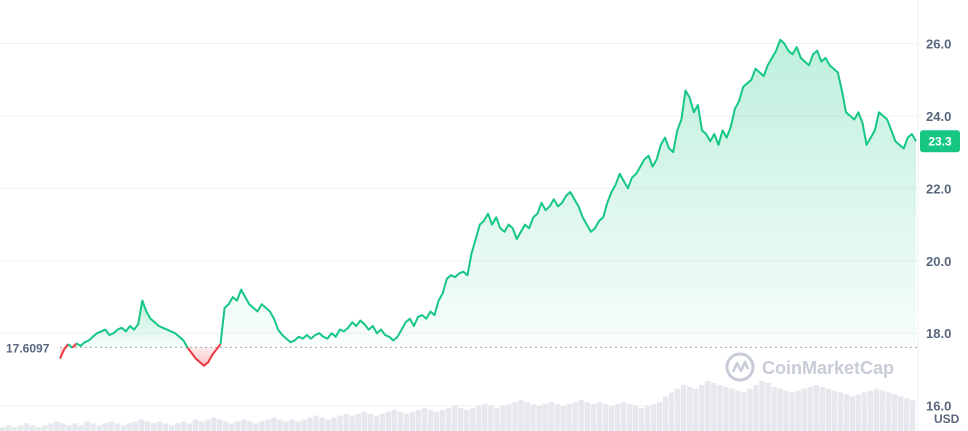 The width and height of the screenshot is (968, 431). What do you see at coordinates (132, 324) in the screenshot?
I see `area-fill-up` at bounding box center [132, 324].